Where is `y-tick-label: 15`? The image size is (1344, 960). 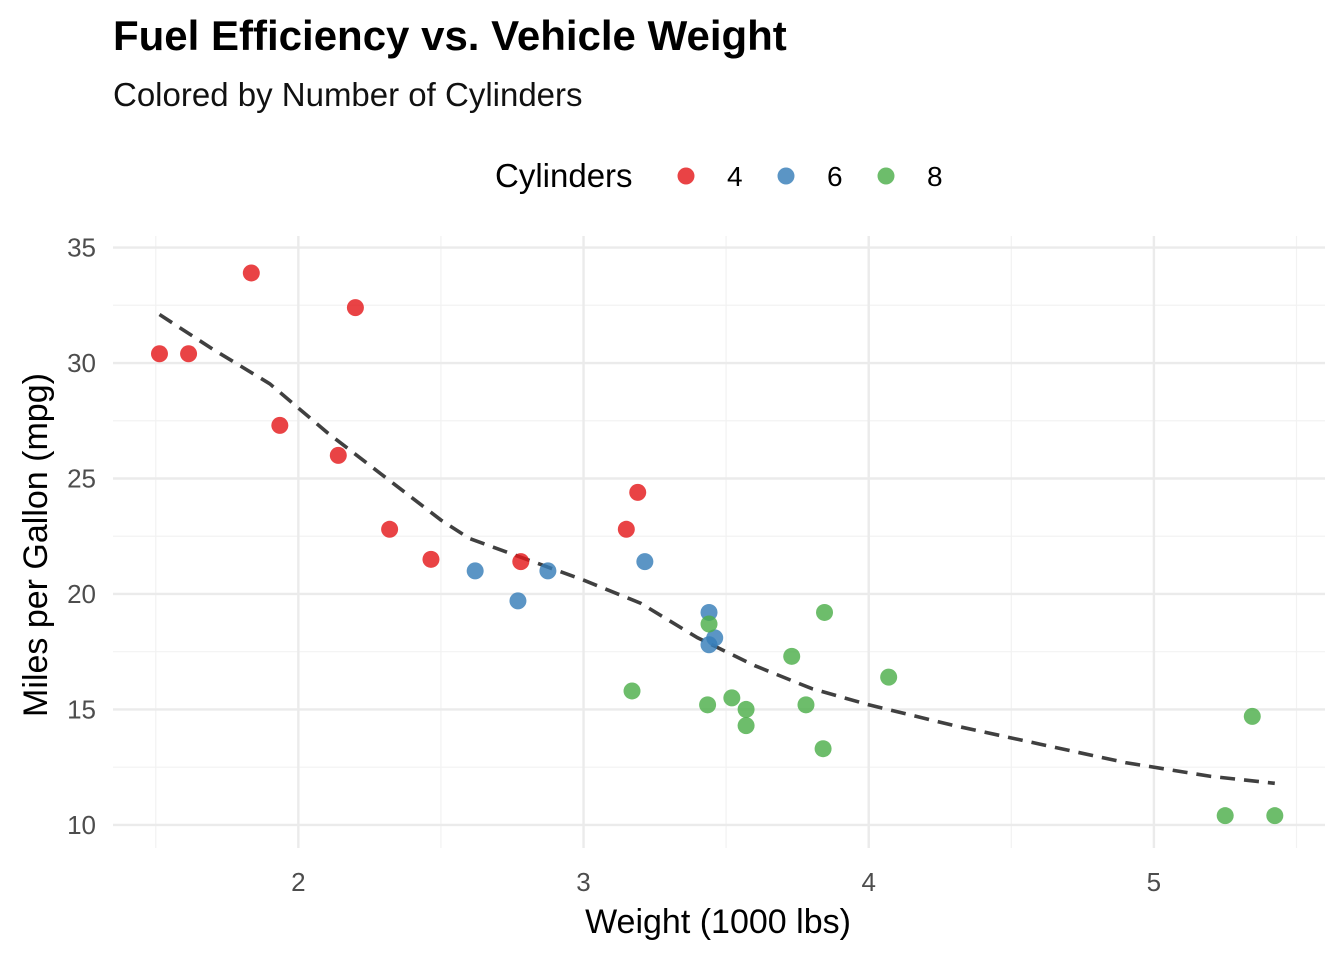 y-tick-label: 15 is located at coordinates (81, 709).